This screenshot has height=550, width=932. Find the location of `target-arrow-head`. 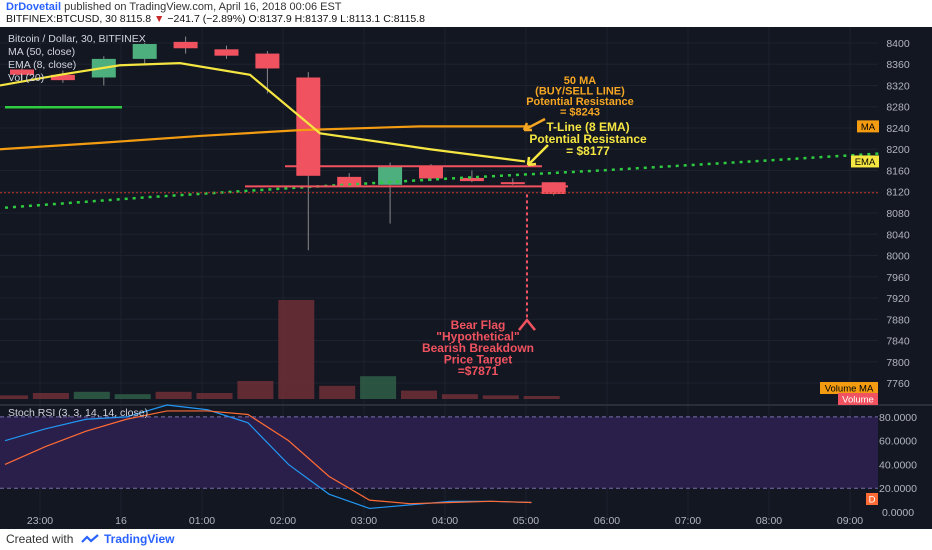

target-arrow-head is located at coordinates (527, 324).